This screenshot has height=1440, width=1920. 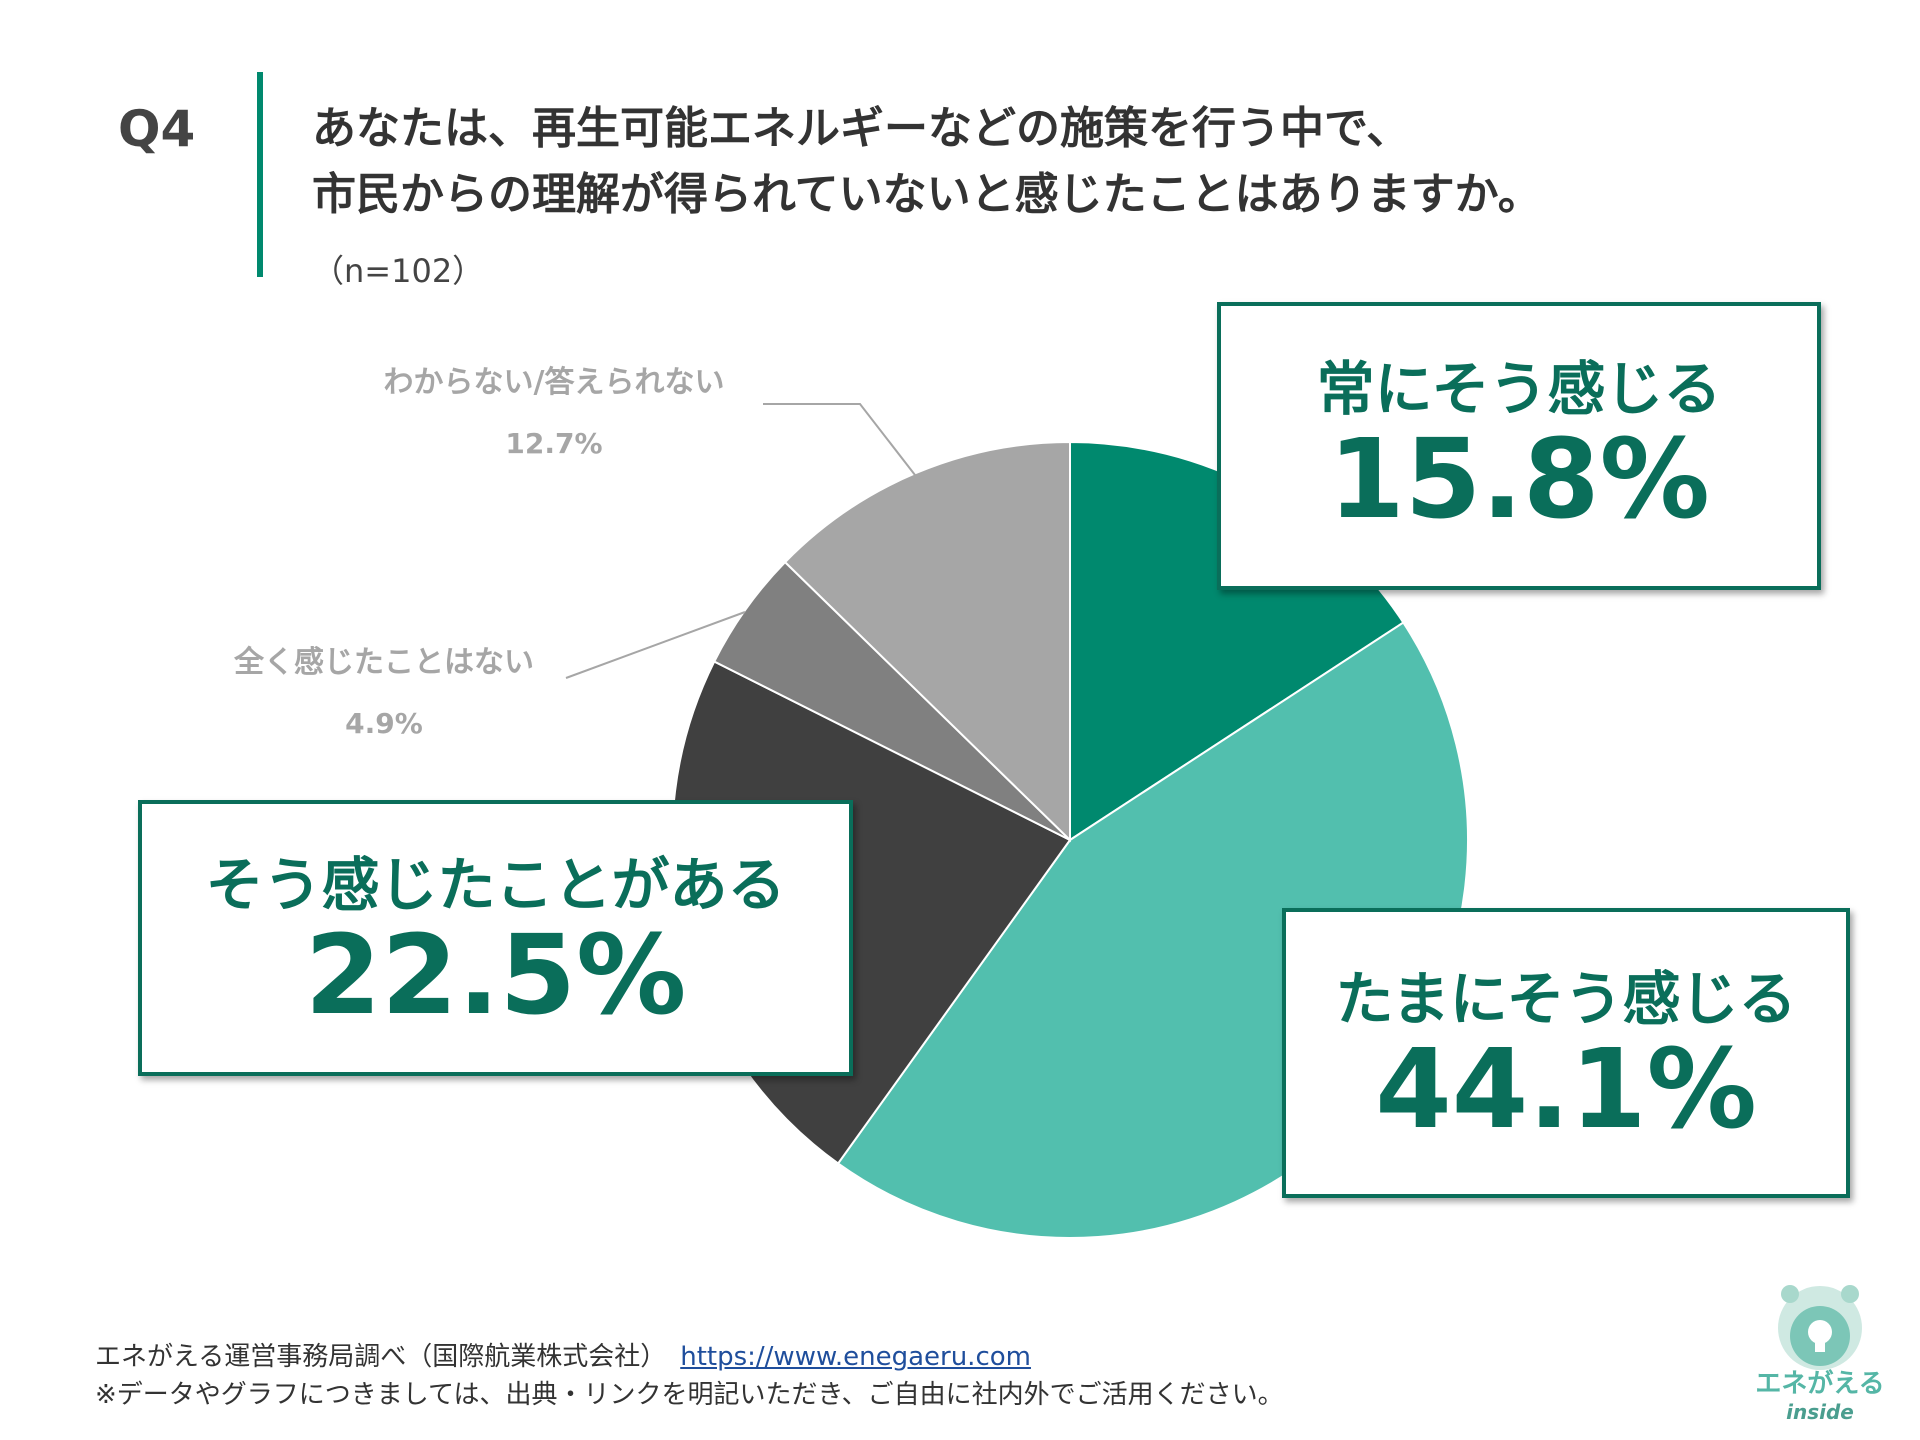 I want to click on slice-value-sometimes: 44.1%, so click(x=1566, y=1089).